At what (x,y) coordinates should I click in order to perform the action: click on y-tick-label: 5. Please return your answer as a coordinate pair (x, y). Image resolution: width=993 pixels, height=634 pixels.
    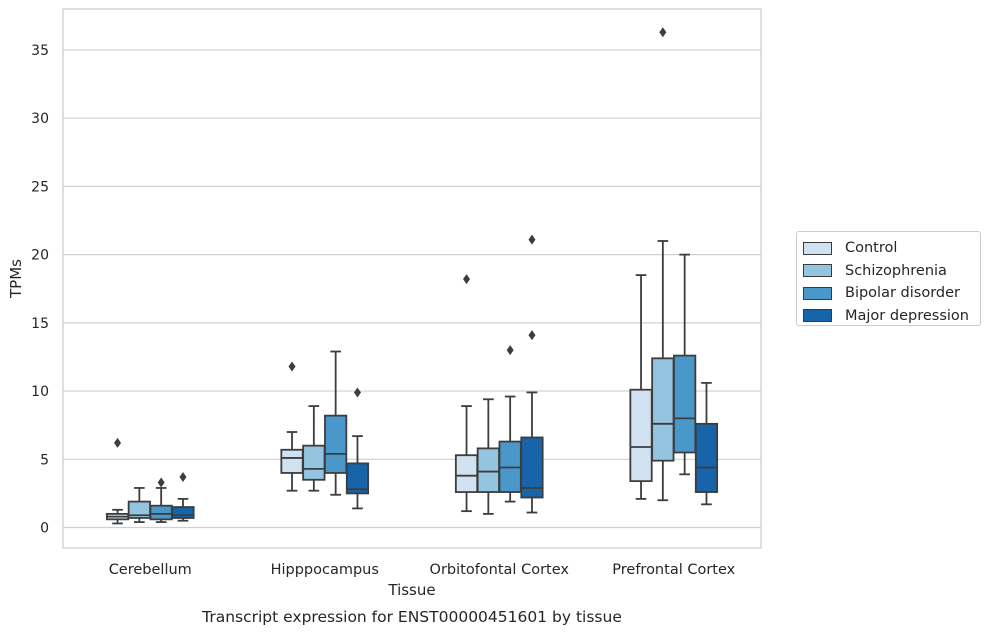
    Looking at the image, I should click on (44, 460).